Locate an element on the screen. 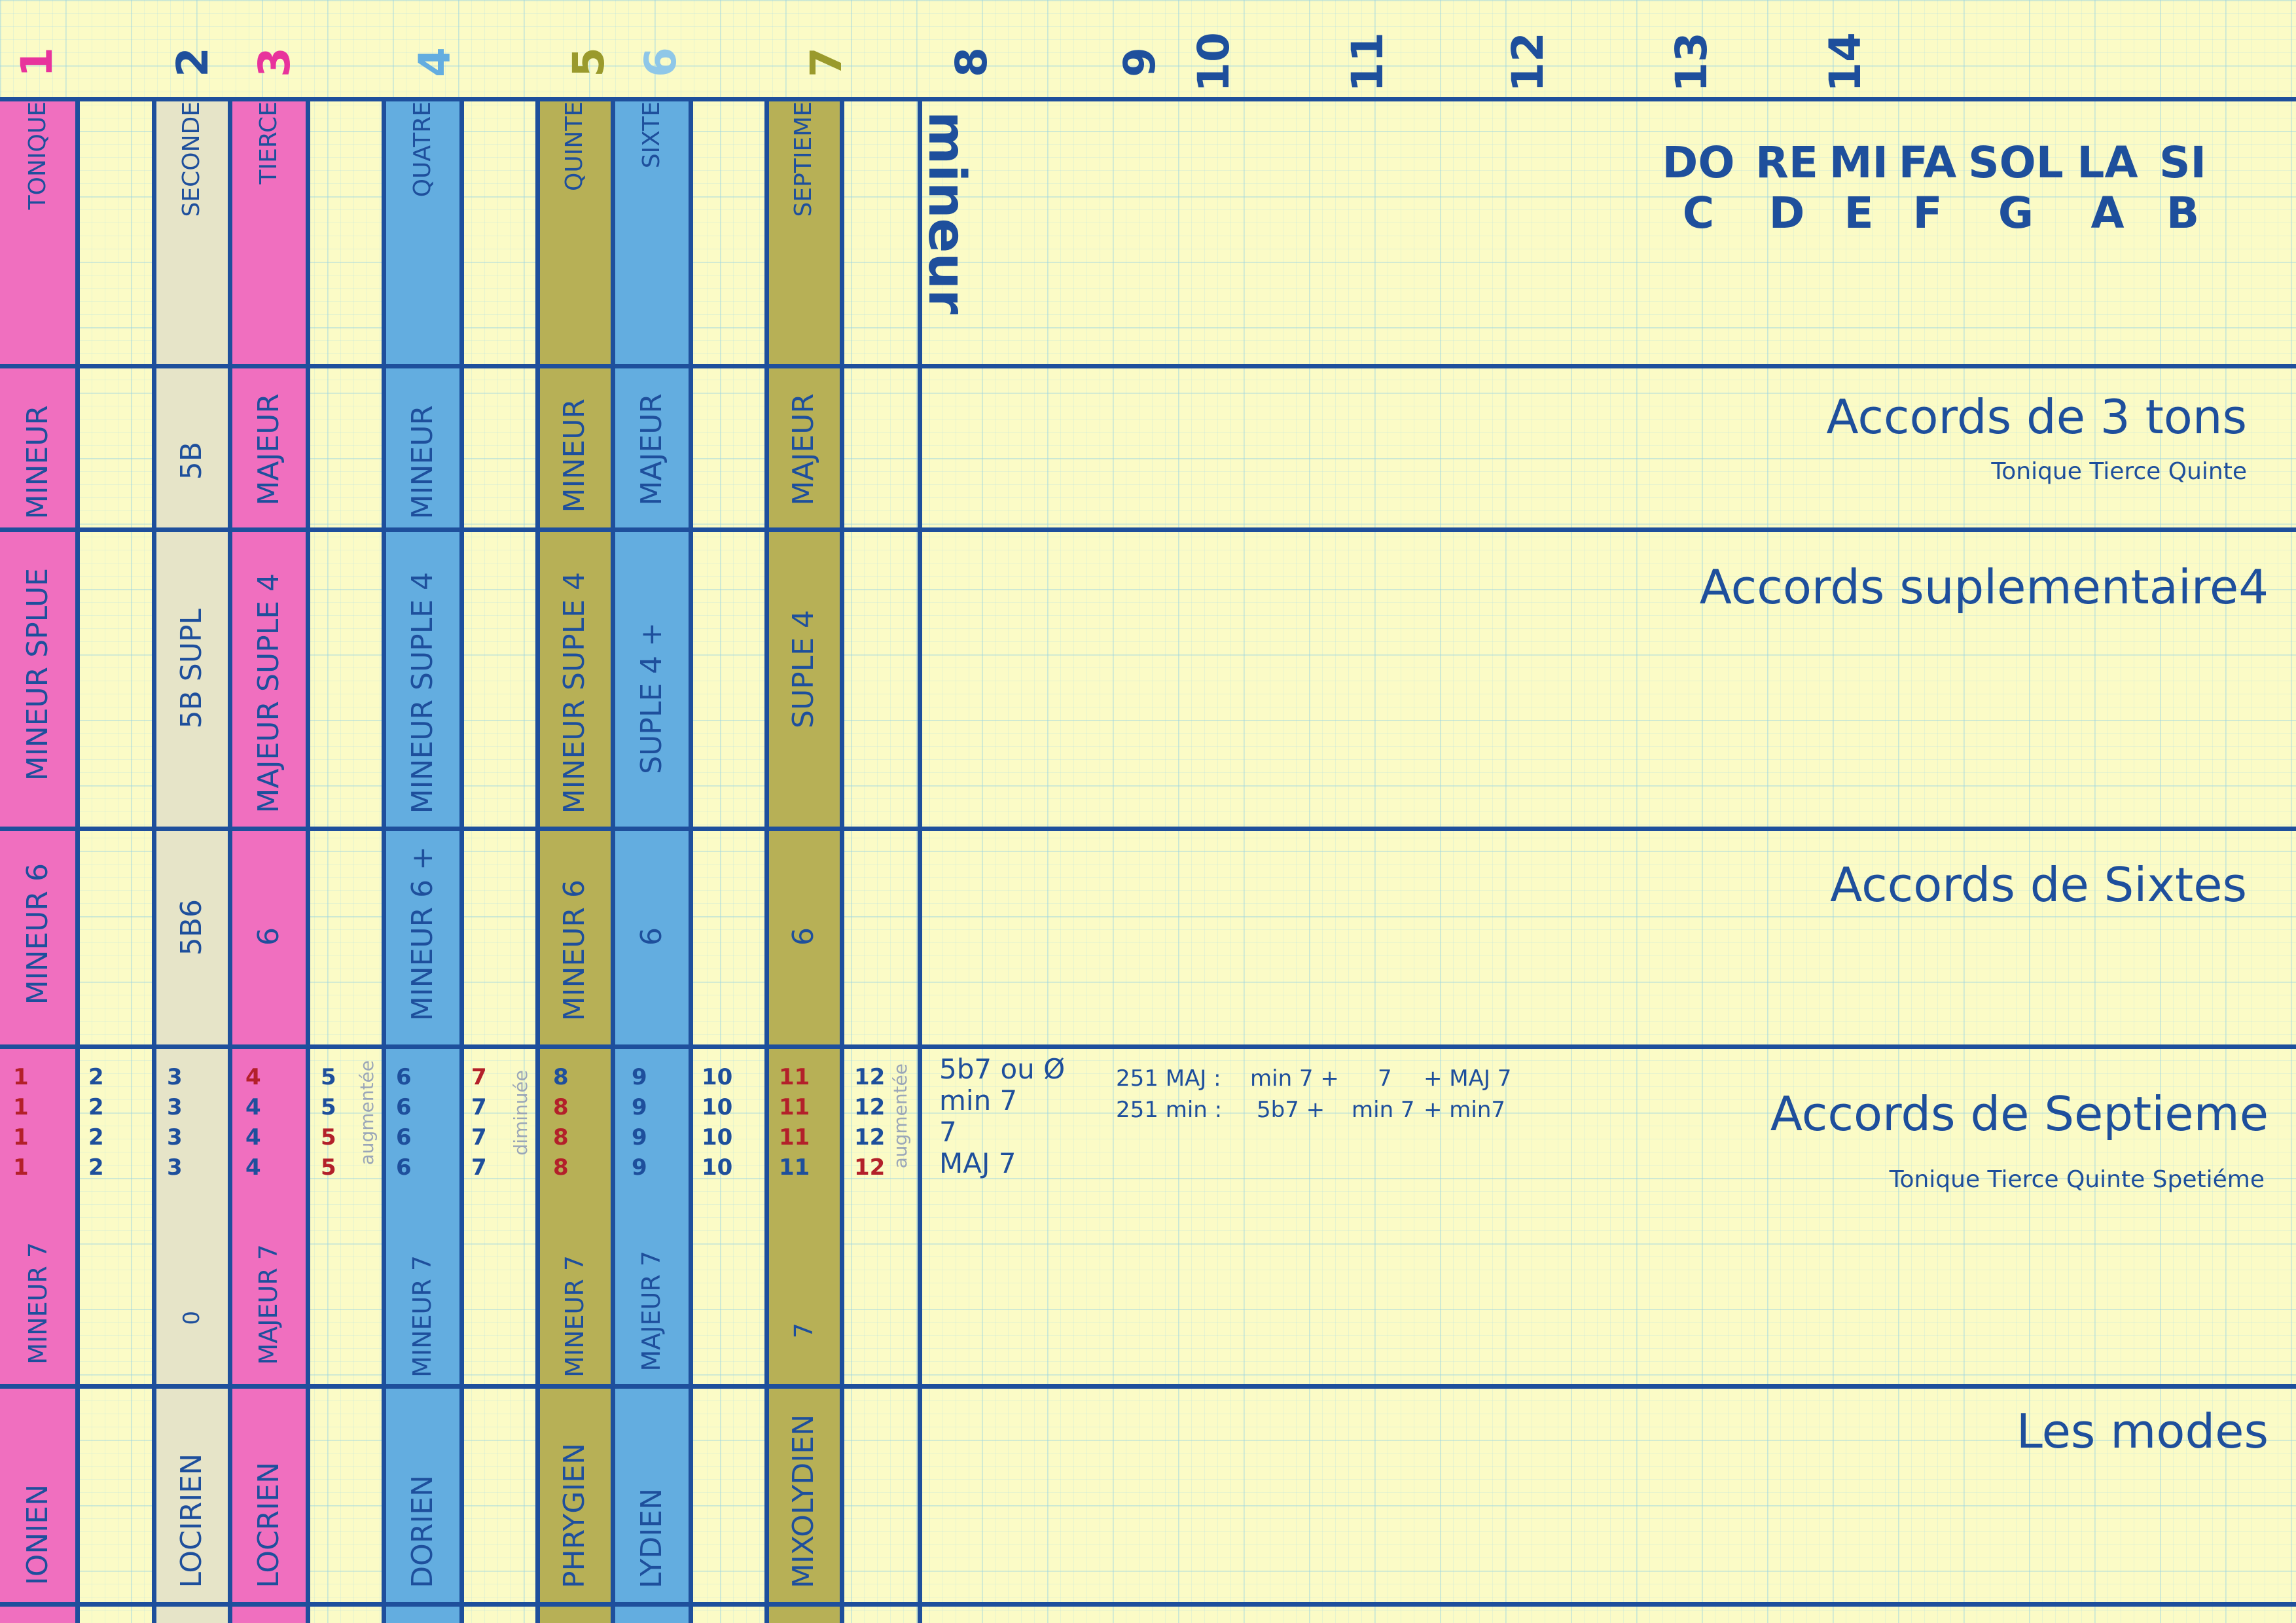 Image resolution: width=2296 pixels, height=1623 pixels. header-quatre: QUATRE is located at coordinates (422, 150).